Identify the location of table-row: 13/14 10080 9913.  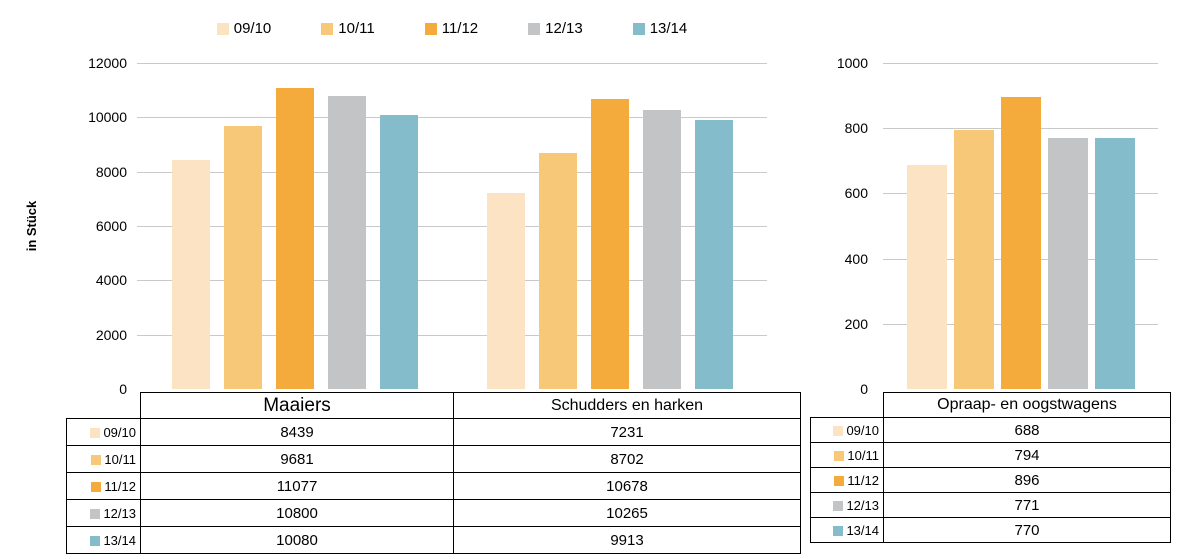
(433, 540).